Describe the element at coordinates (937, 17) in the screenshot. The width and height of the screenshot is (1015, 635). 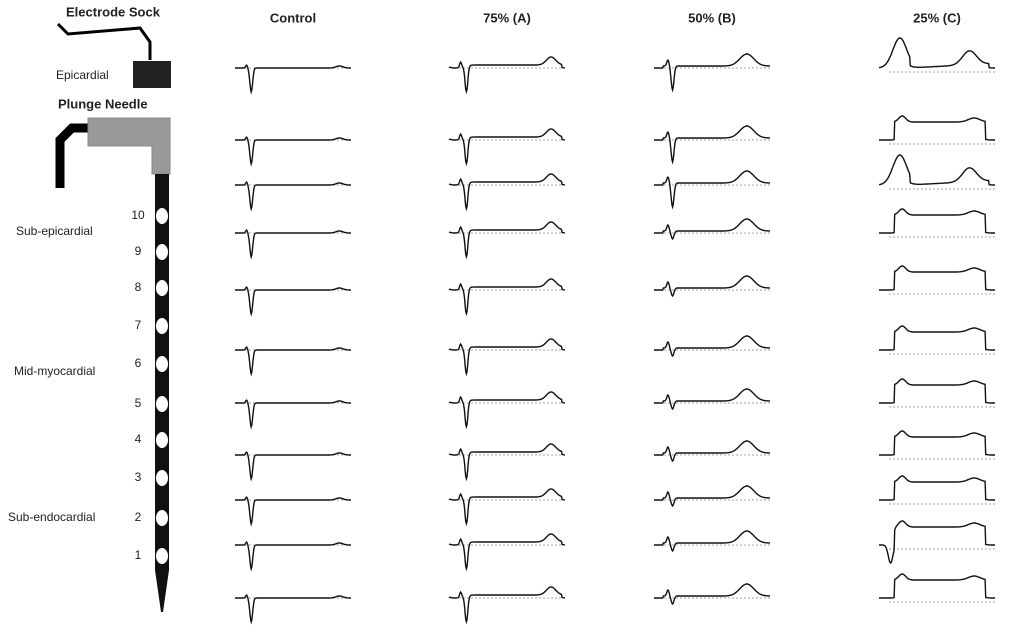
I see `column-header: 25% (C)` at that location.